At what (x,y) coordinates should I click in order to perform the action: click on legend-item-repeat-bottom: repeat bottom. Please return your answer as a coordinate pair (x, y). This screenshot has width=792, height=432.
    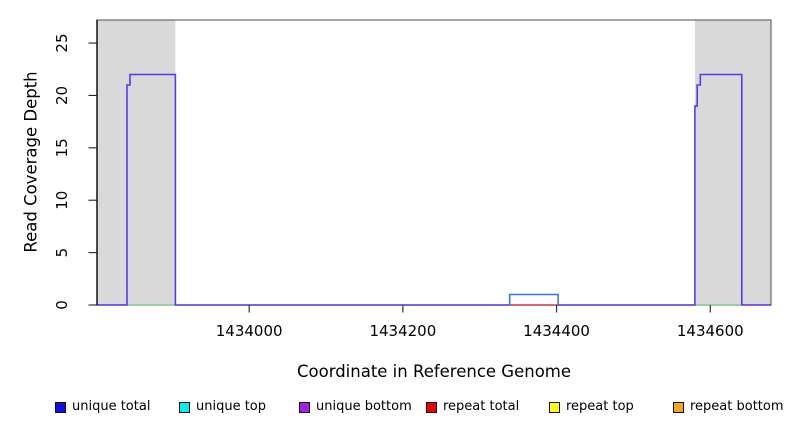
    Looking at the image, I should click on (728, 407).